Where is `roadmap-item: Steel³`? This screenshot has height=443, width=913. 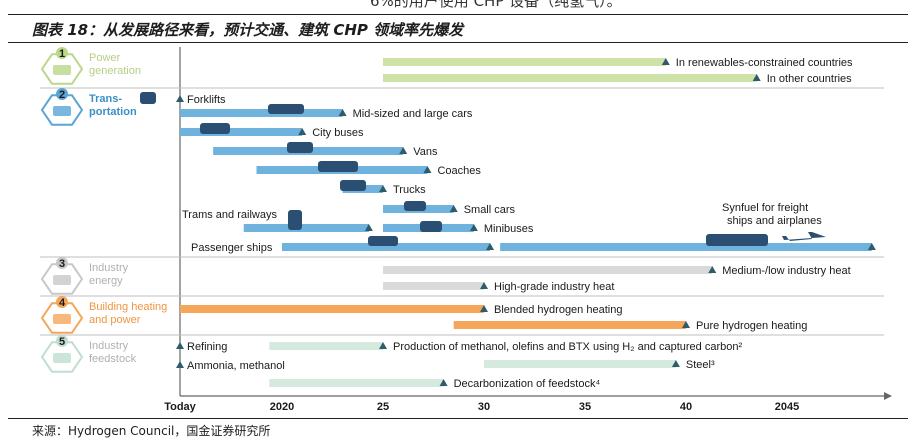
roadmap-item: Steel³ is located at coordinates (599, 365).